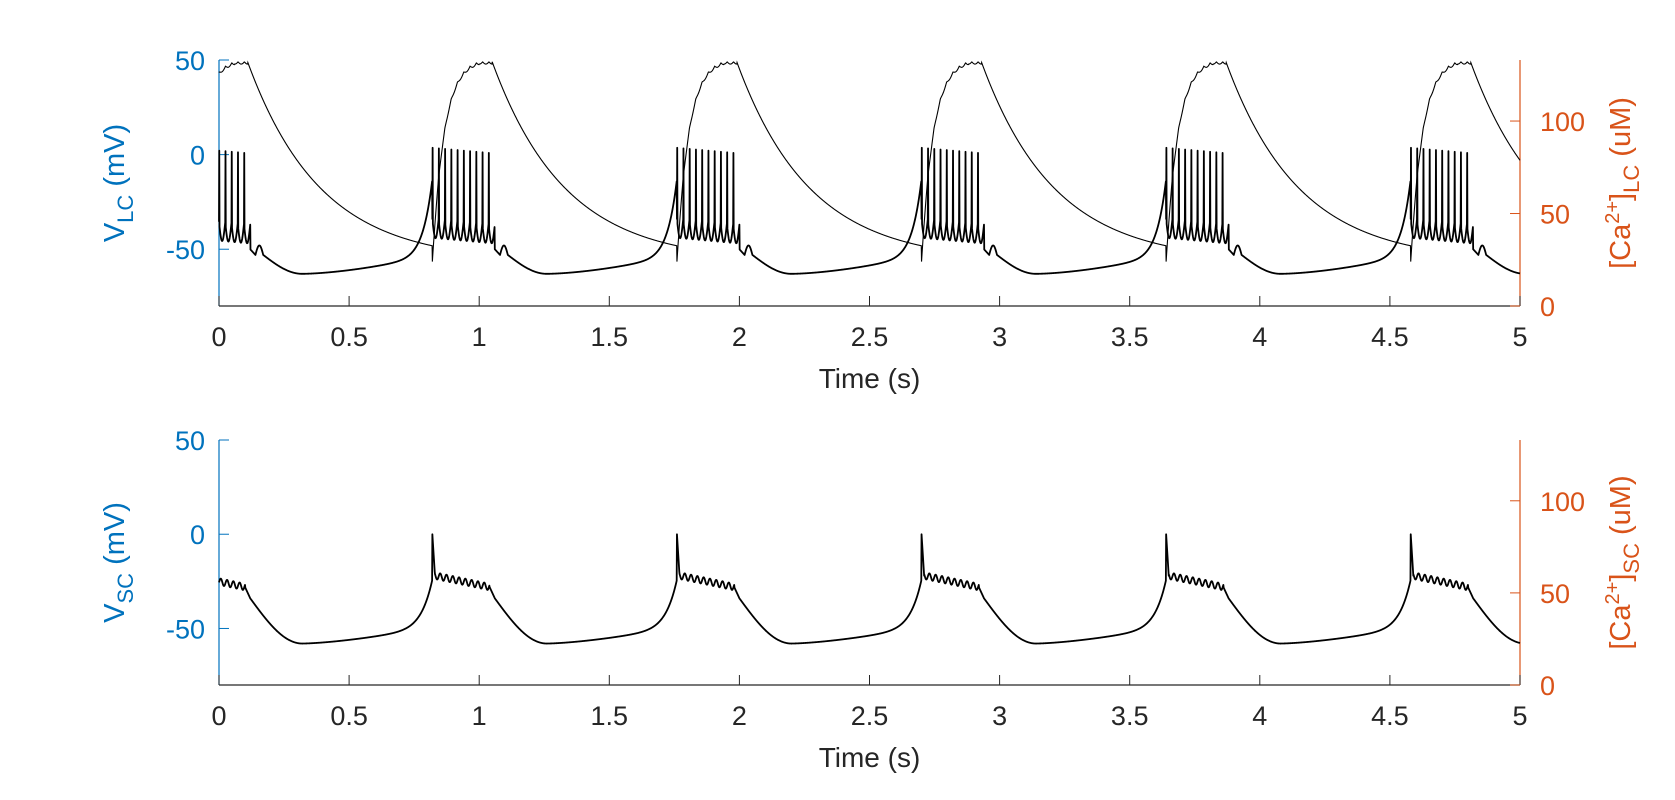 The width and height of the screenshot is (1675, 800). I want to click on right-y-axis-label: [Ca2+]SC (uM), so click(1623, 562).